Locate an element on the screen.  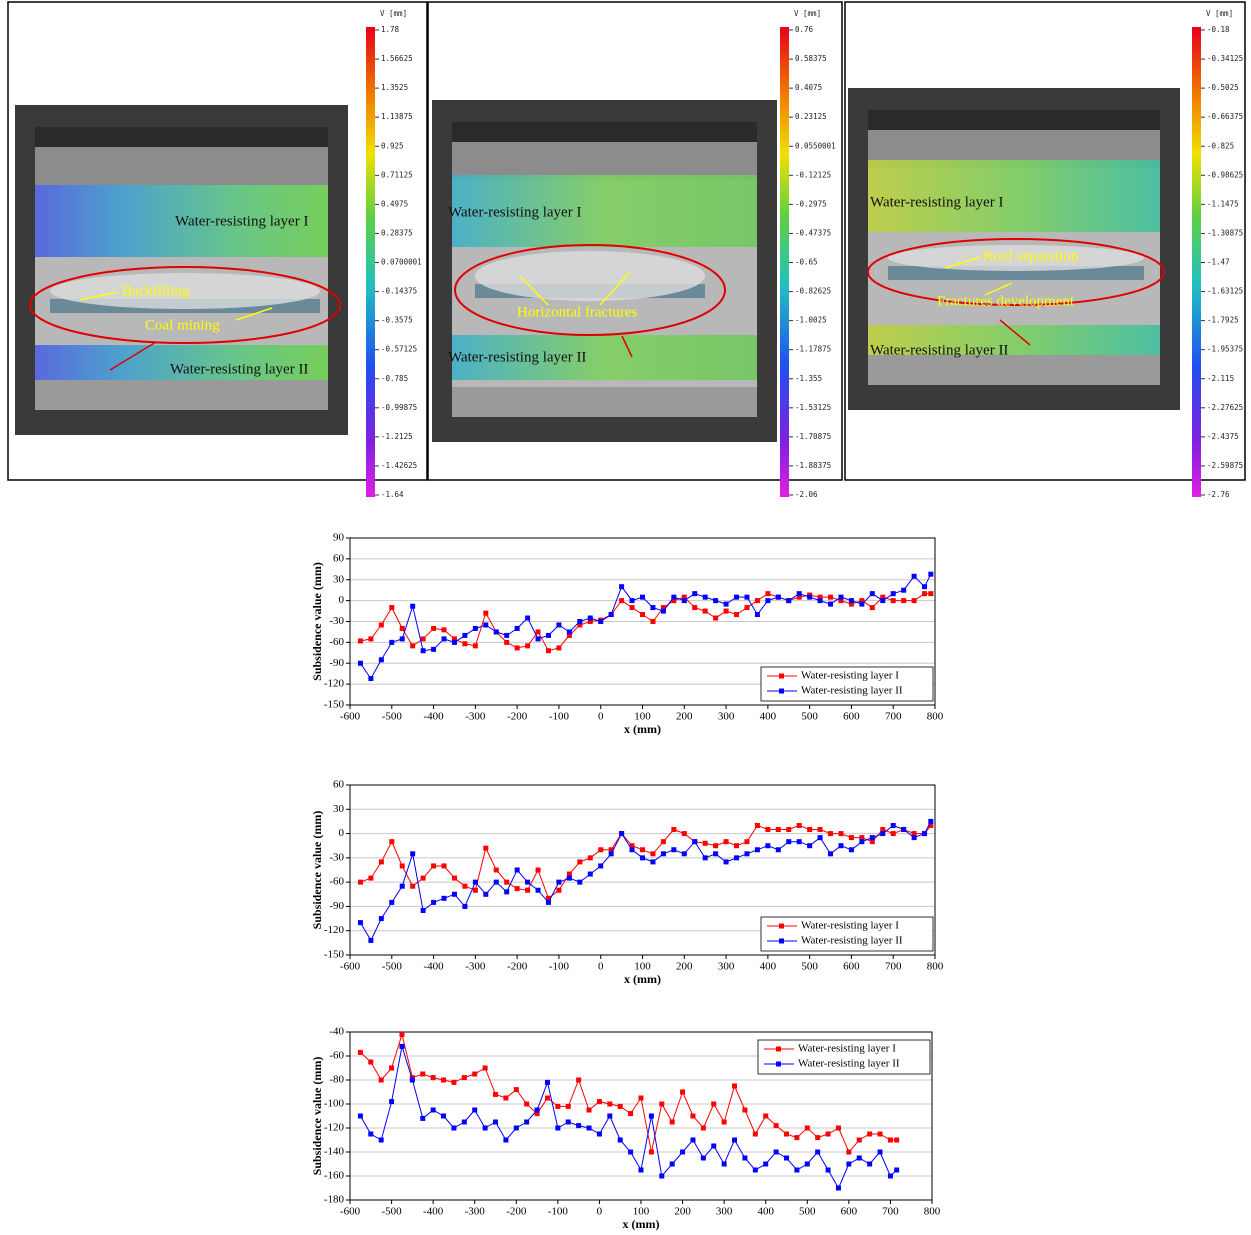
colorbar-label: -0.3575 is located at coordinates (397, 320).